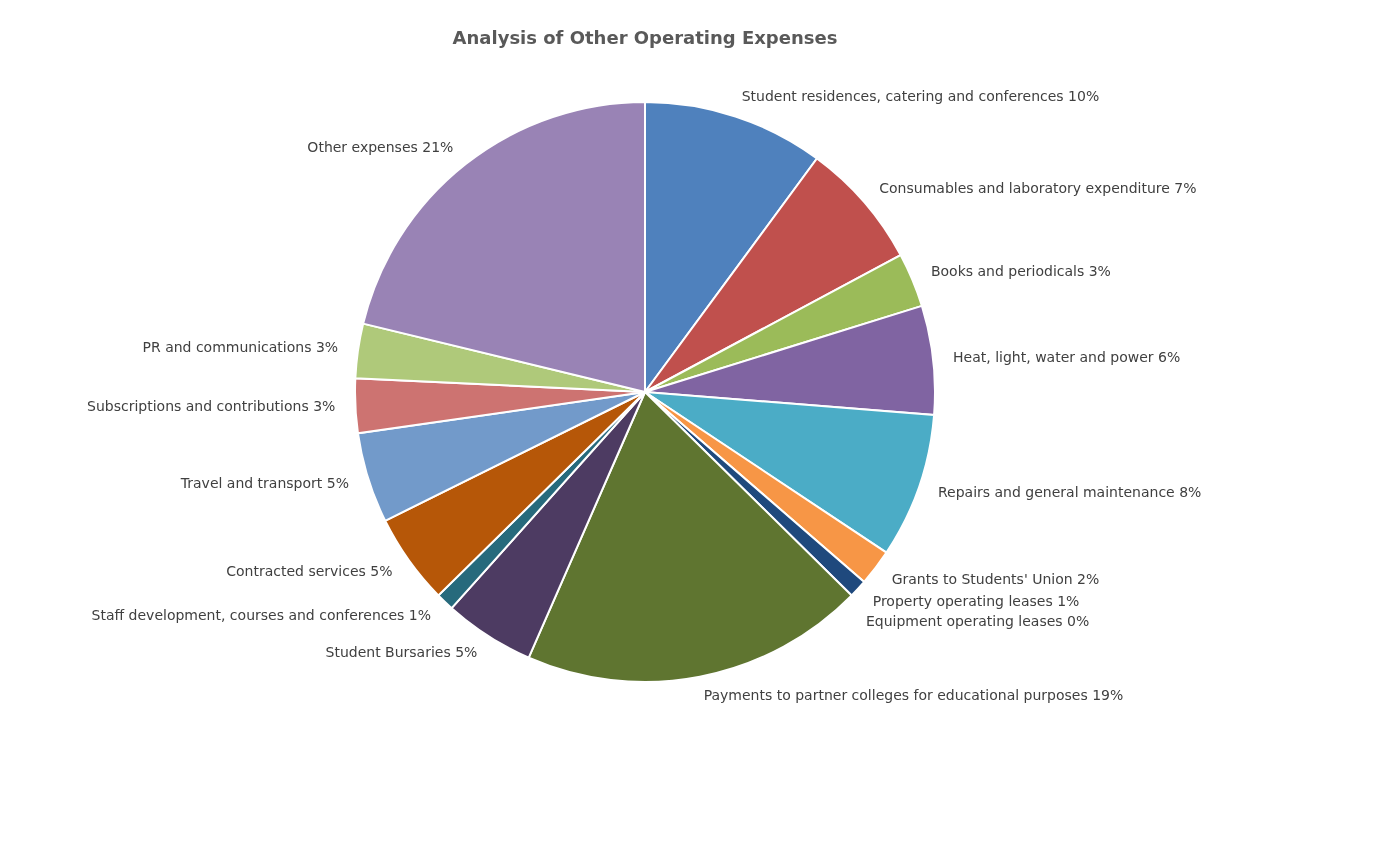  Describe the element at coordinates (240, 346) in the screenshot. I see `slice-label: PR and communications 3%` at that location.